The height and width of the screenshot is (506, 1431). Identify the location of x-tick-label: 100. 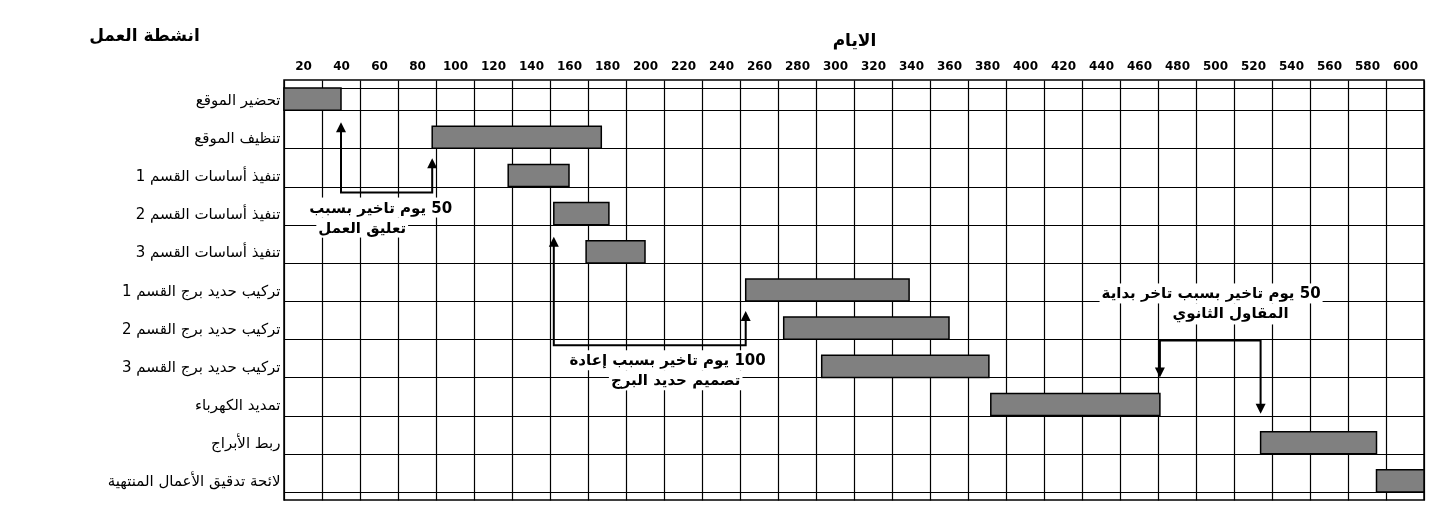
(455, 65).